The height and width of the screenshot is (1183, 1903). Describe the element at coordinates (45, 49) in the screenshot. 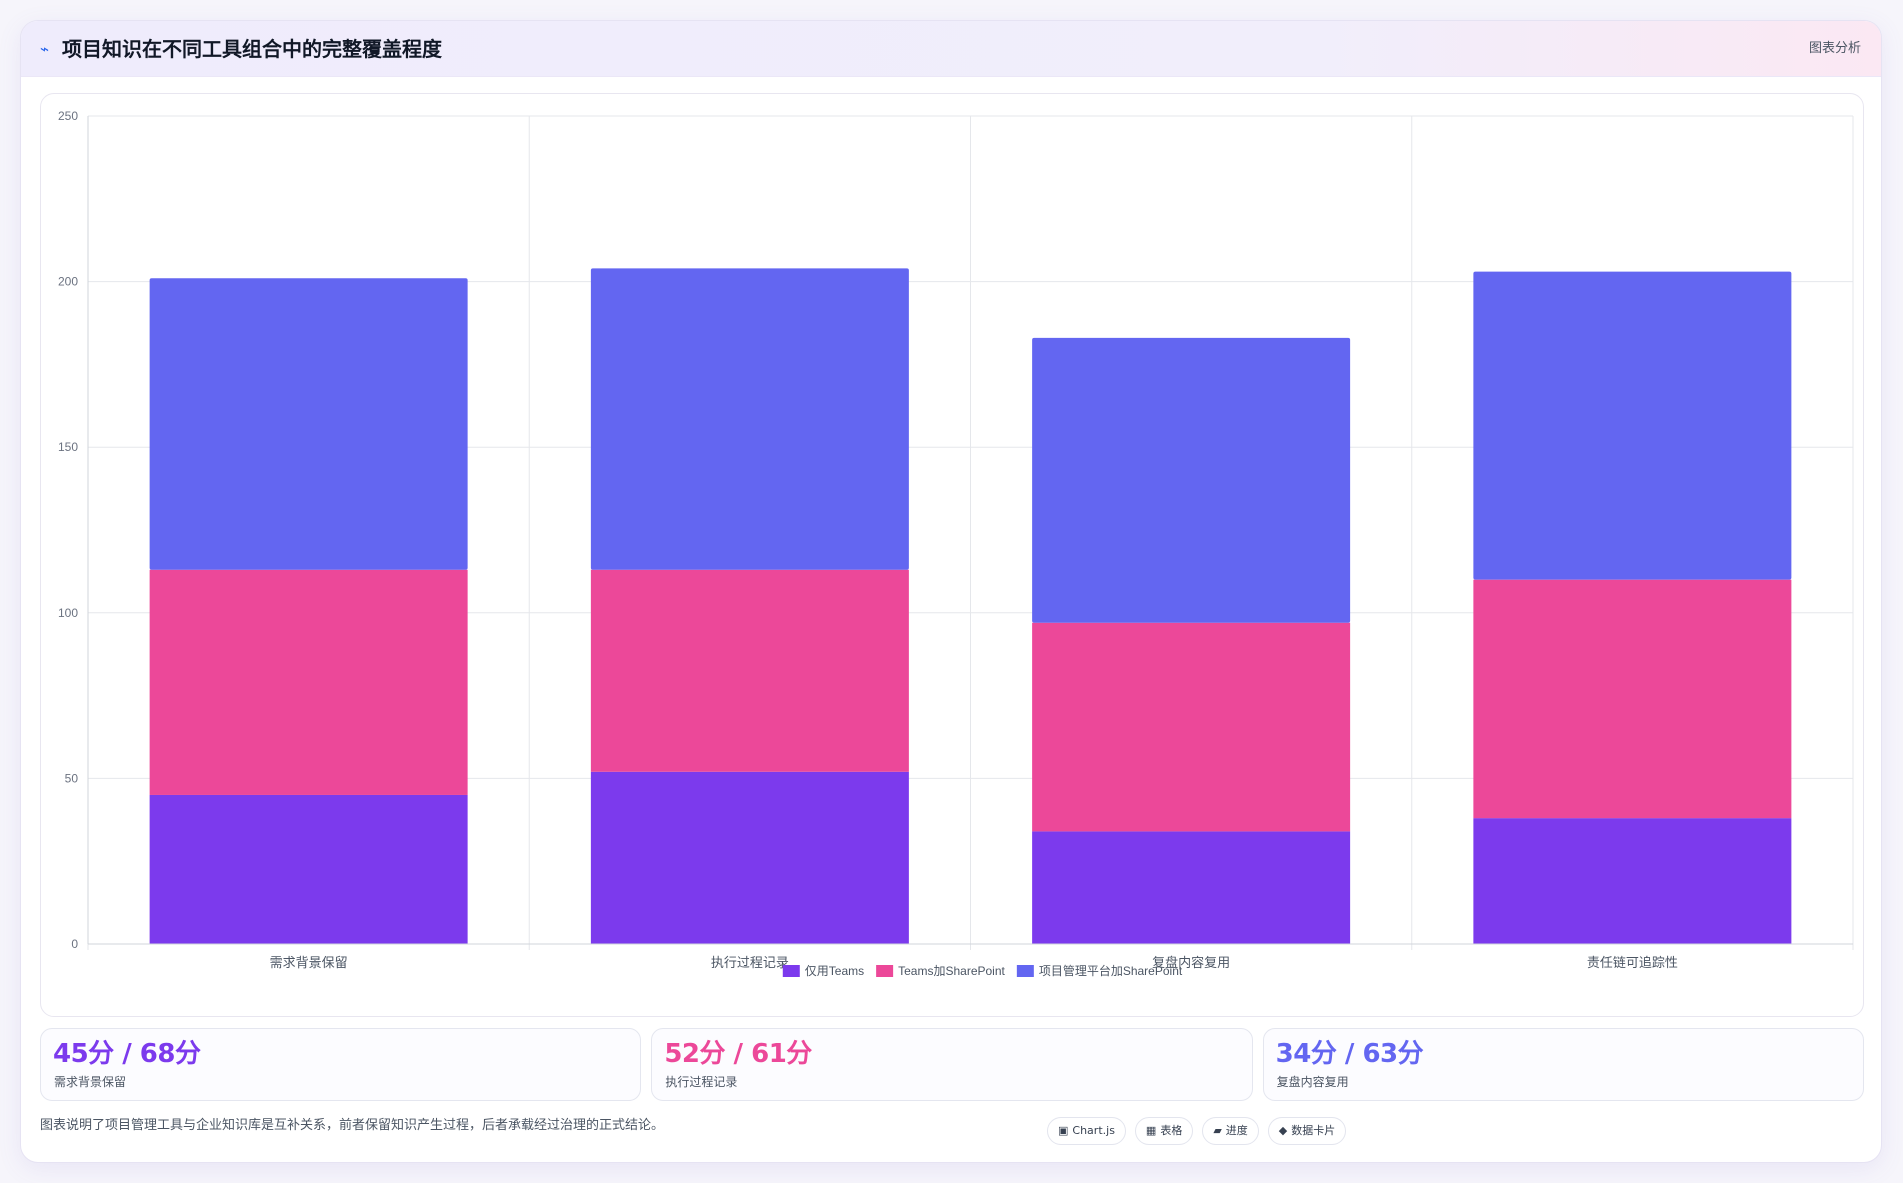

I see `chart-line-icon: ⌁` at that location.